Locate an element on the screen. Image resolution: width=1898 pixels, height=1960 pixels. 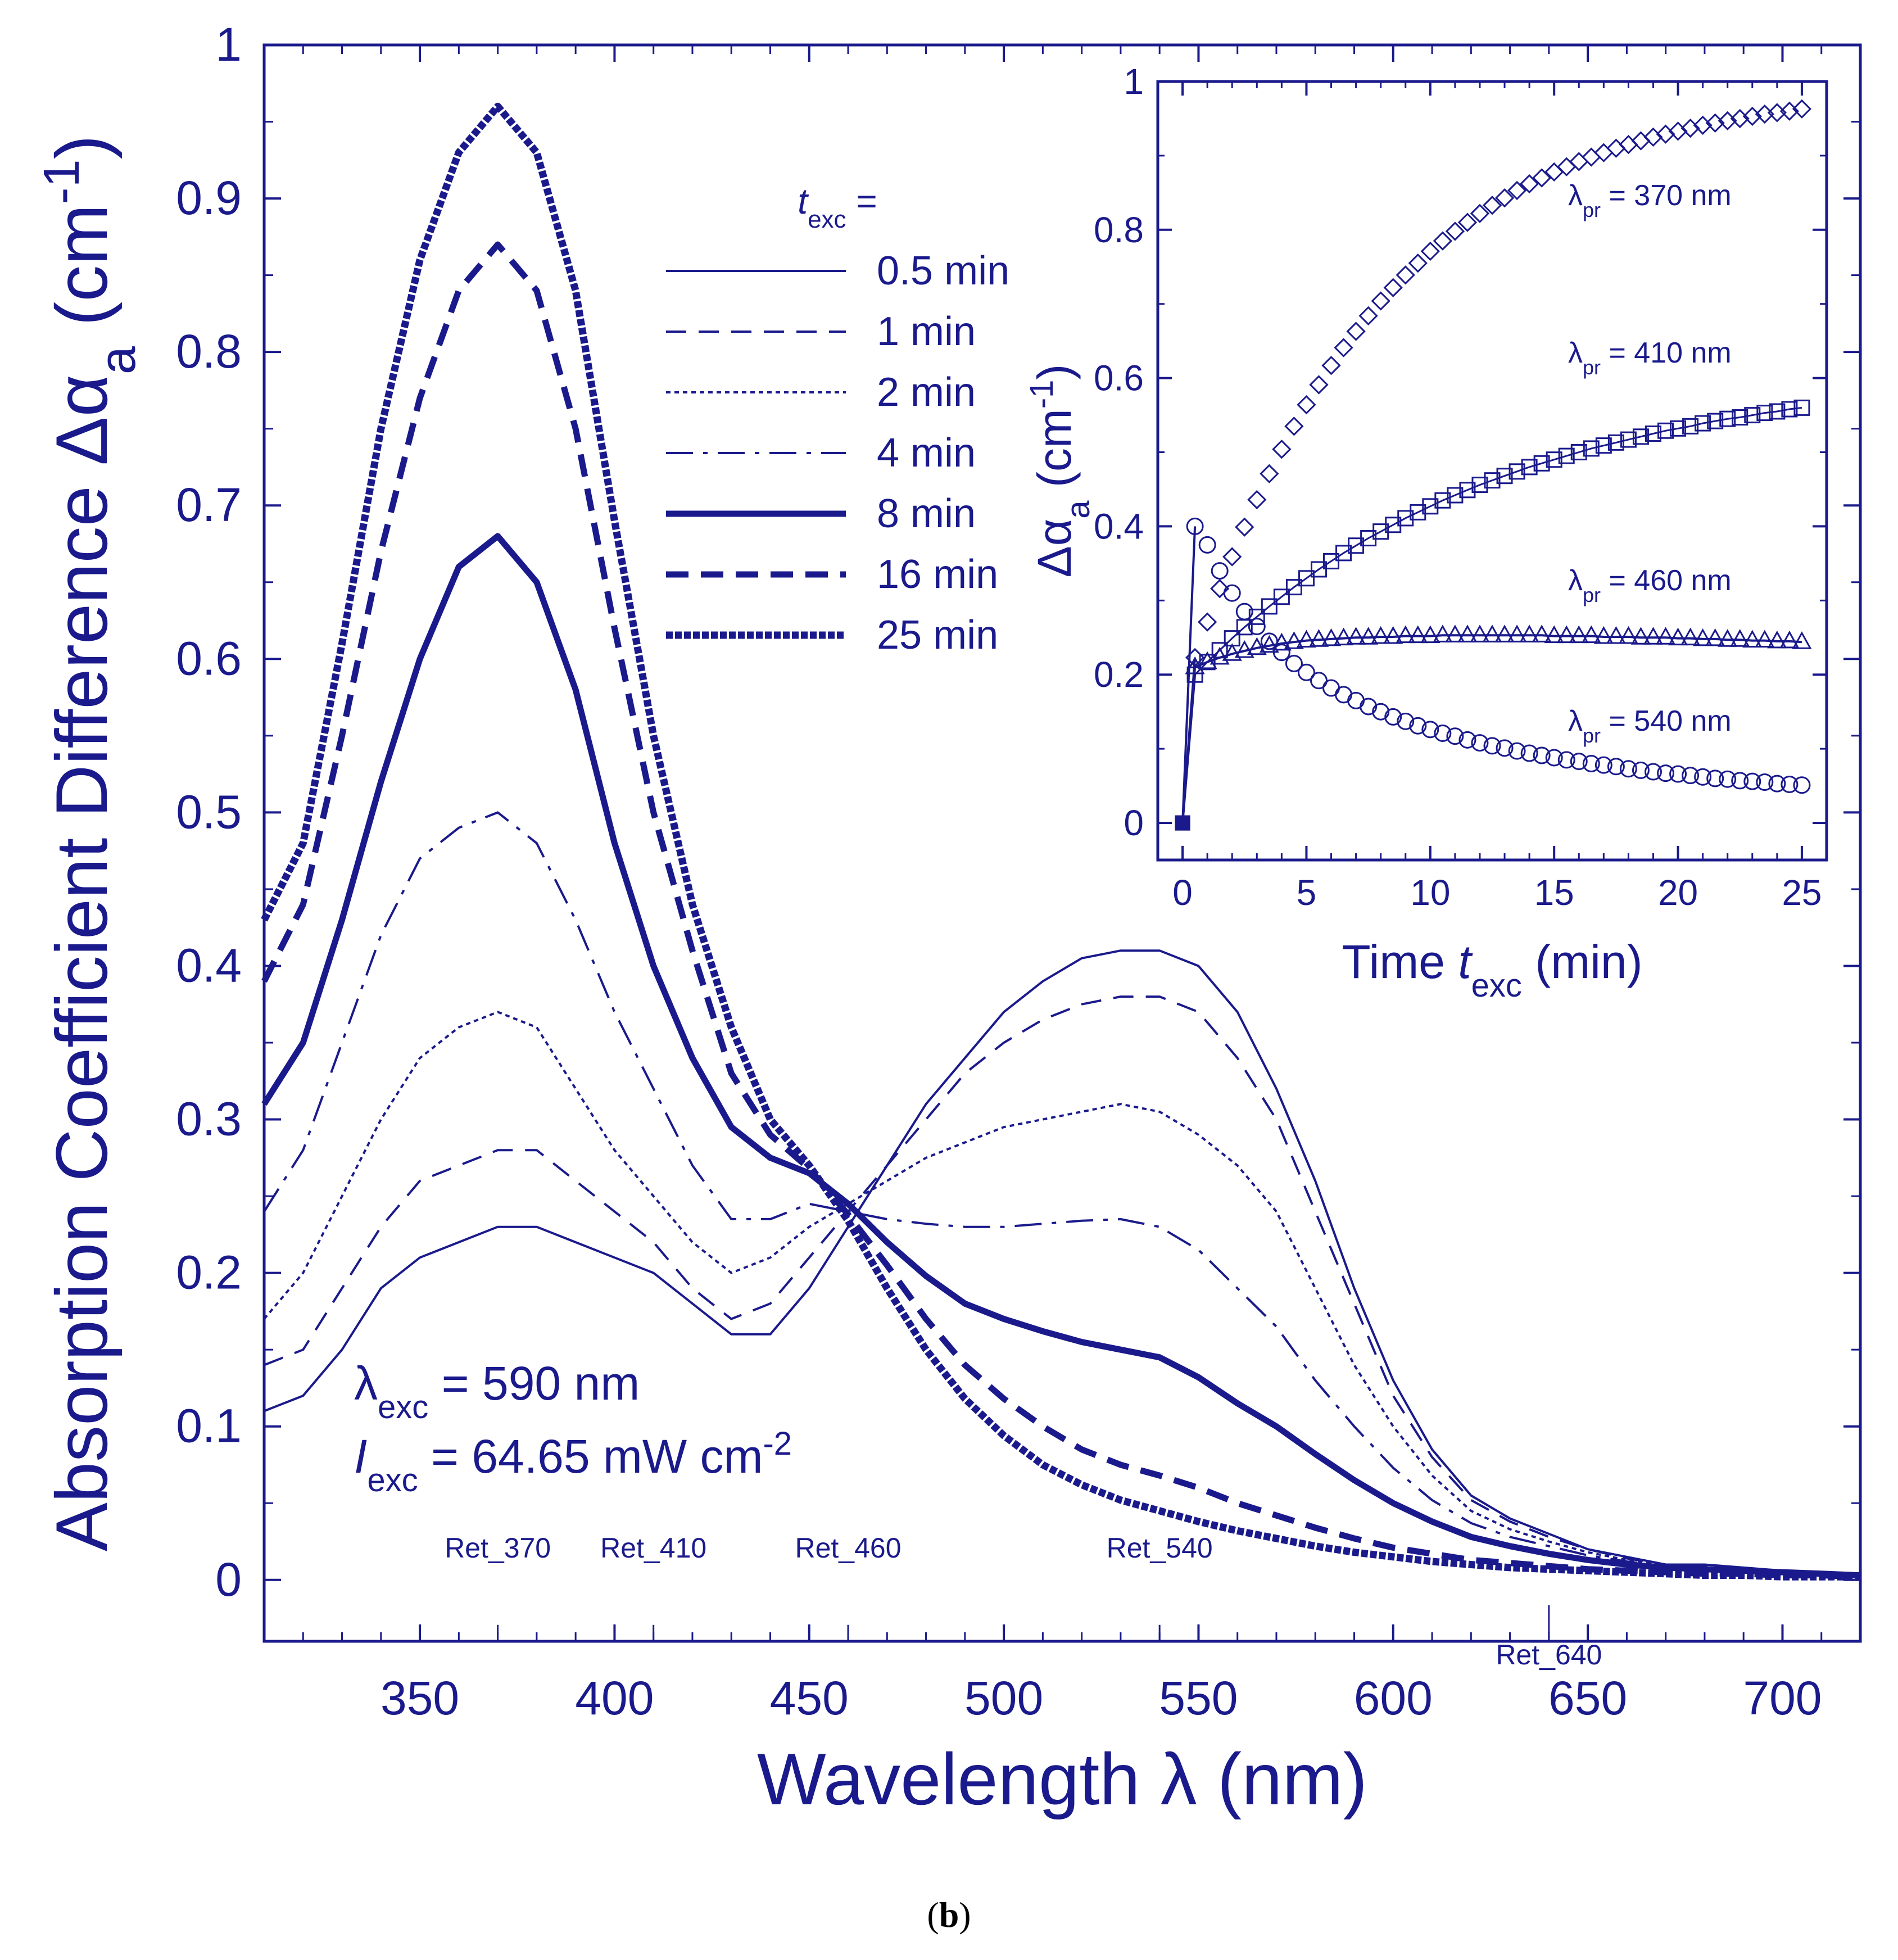
y-axis-label-unit: (cm is located at coordinates (81, 275).